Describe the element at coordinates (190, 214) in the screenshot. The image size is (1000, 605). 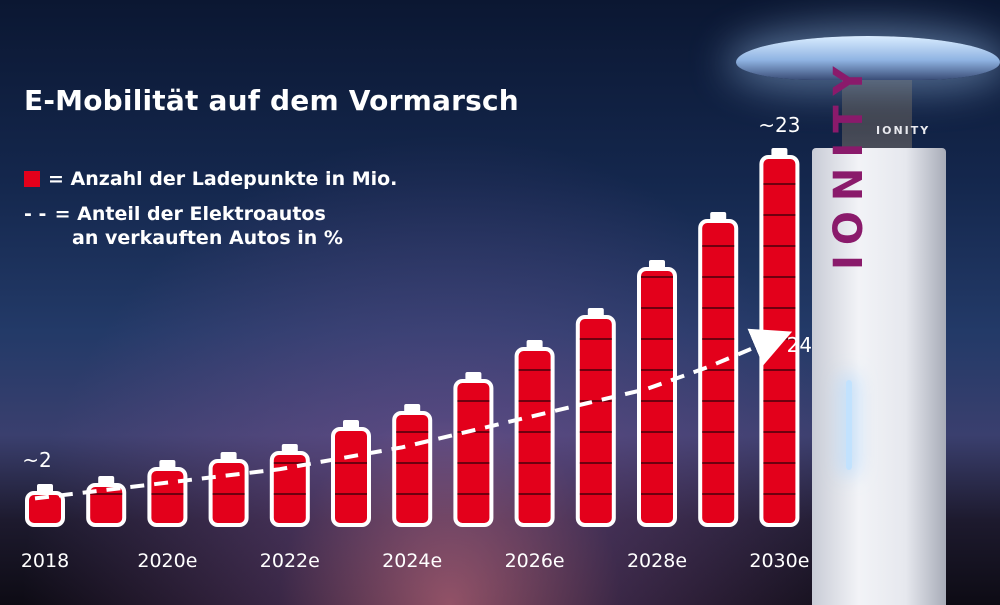
I see `legend-line-label-1: = Anteil der Elektroautos` at that location.